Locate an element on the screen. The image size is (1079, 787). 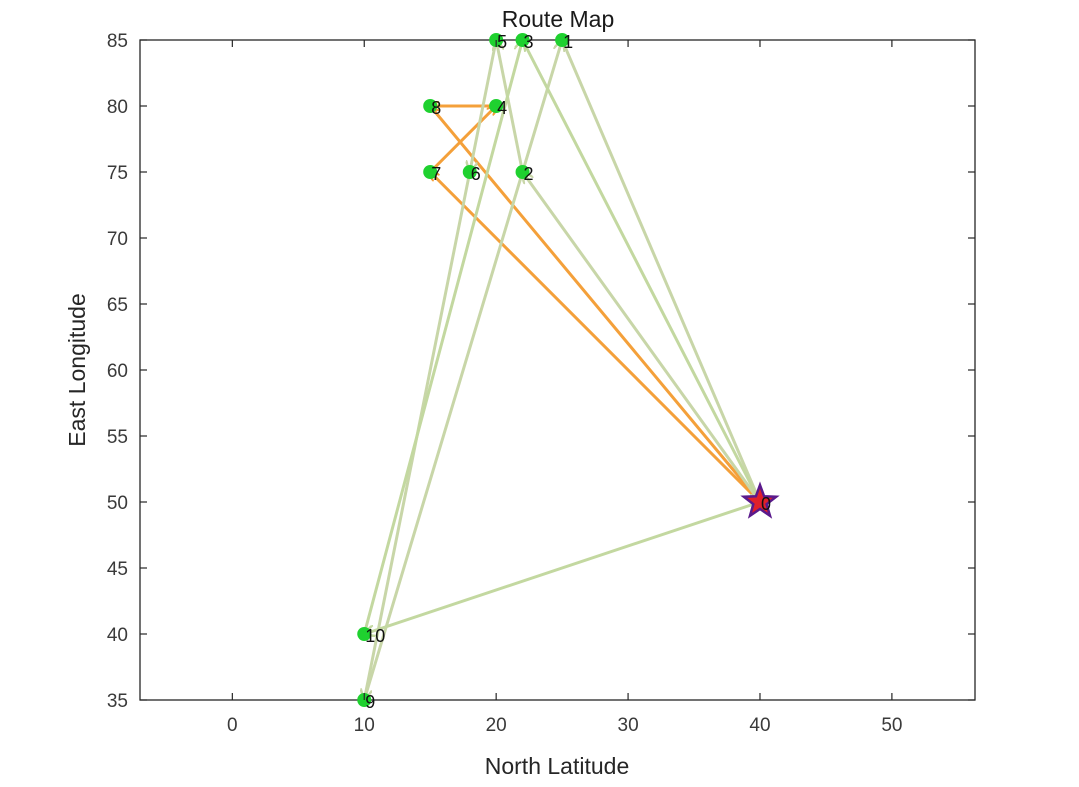
y-tick-label: 50 is located at coordinates (117, 503).